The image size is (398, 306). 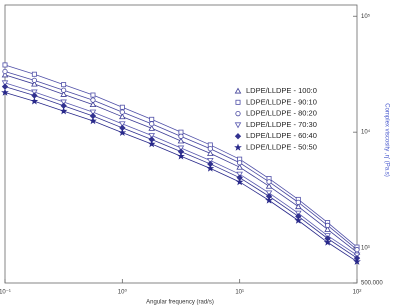 What do you see at coordinates (366, 132) in the screenshot?
I see `y-tick-label: 10⁴` at bounding box center [366, 132].